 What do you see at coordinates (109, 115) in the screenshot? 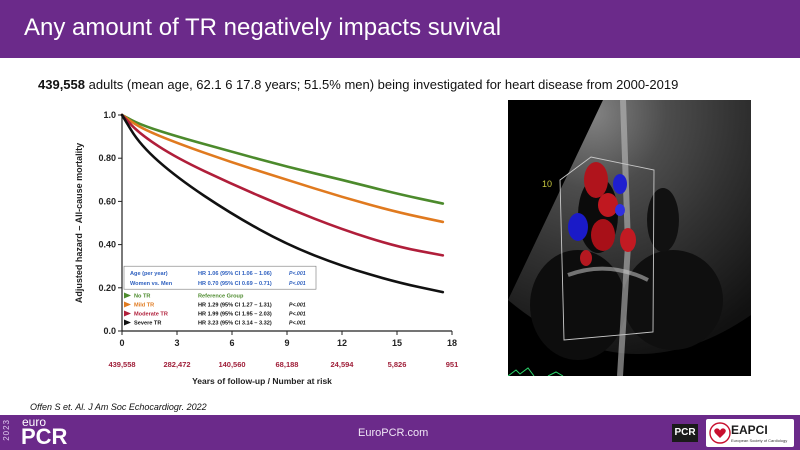
I see `y-tick-label: 1.0` at bounding box center [109, 115].